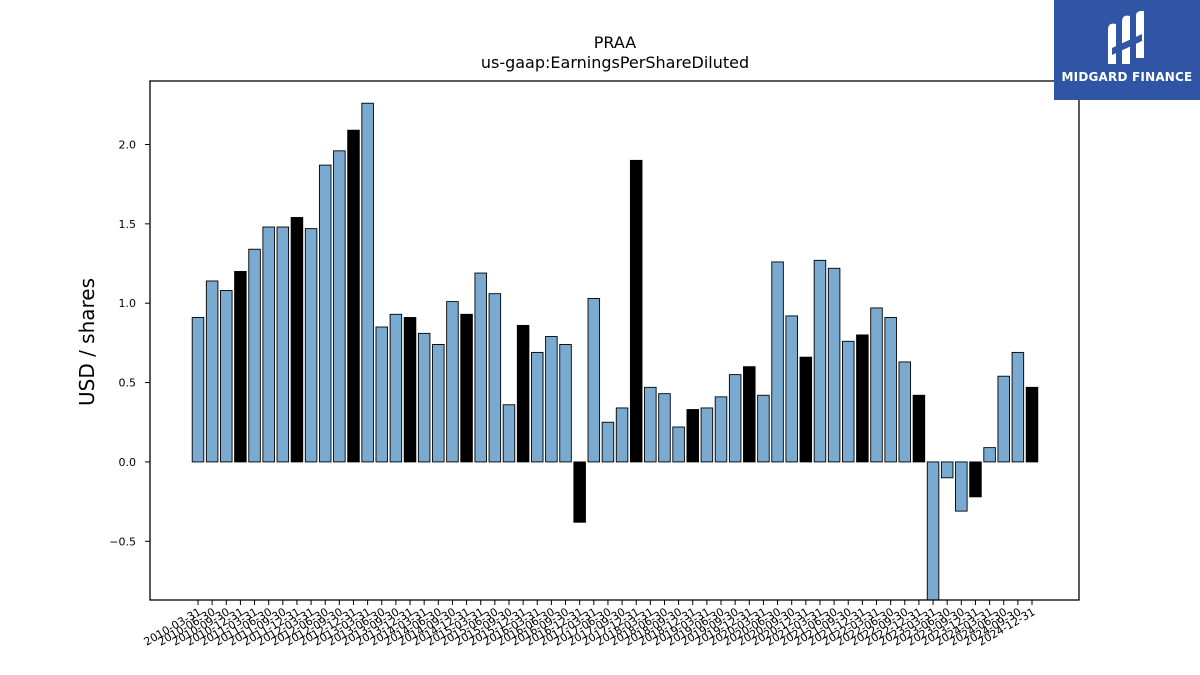  I want to click on y-tick-label: 0.5, so click(128, 383).